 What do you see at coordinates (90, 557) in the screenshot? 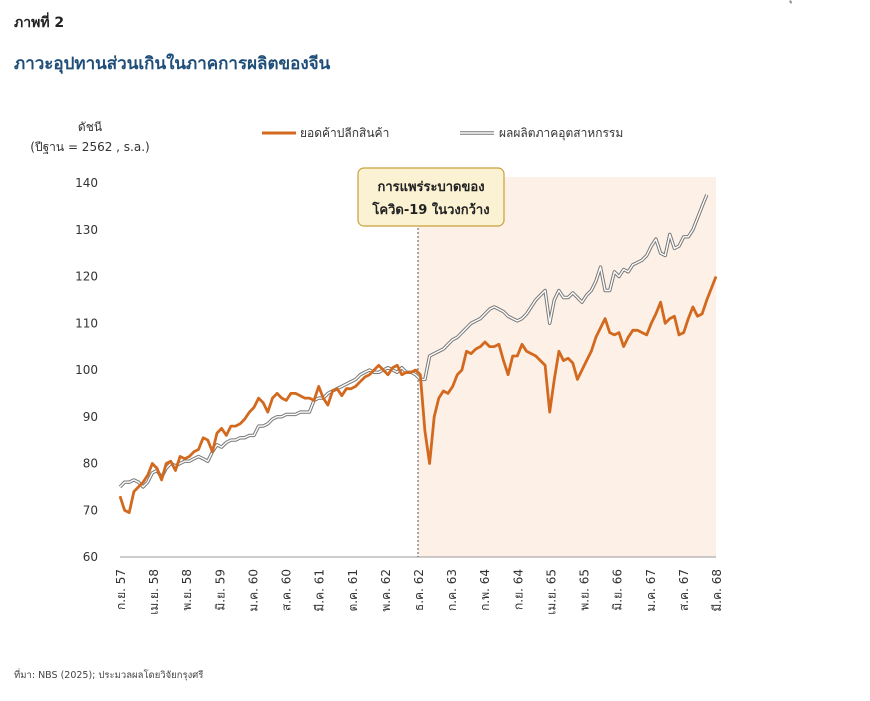
I see `y-tick-label: 60` at bounding box center [90, 557].